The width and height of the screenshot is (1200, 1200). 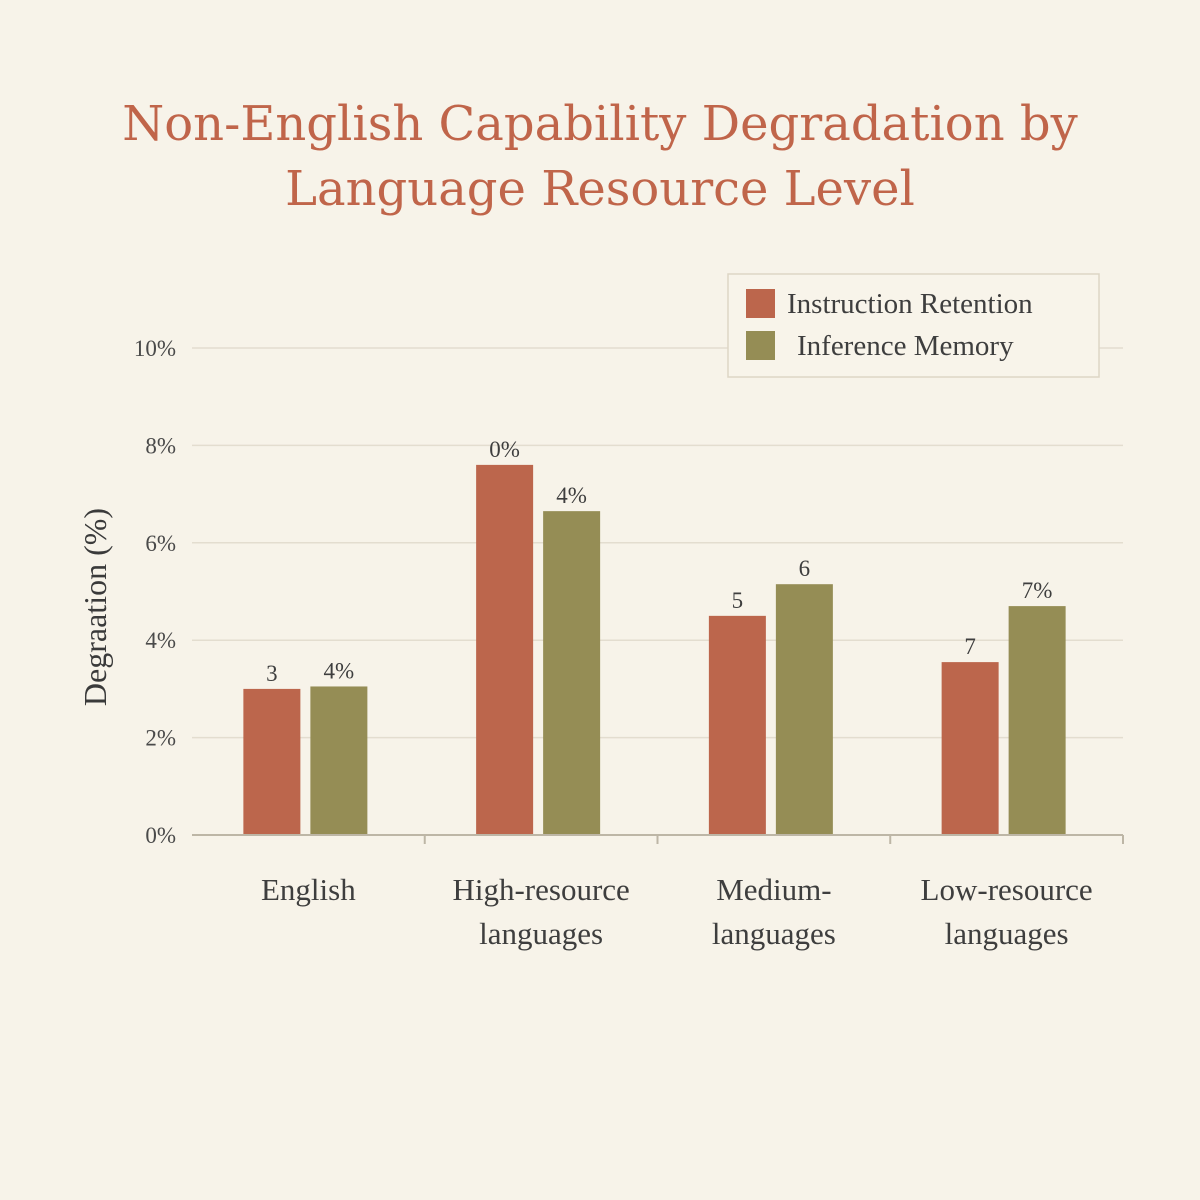 What do you see at coordinates (160, 738) in the screenshot?
I see `y-tick-label: 2%` at bounding box center [160, 738].